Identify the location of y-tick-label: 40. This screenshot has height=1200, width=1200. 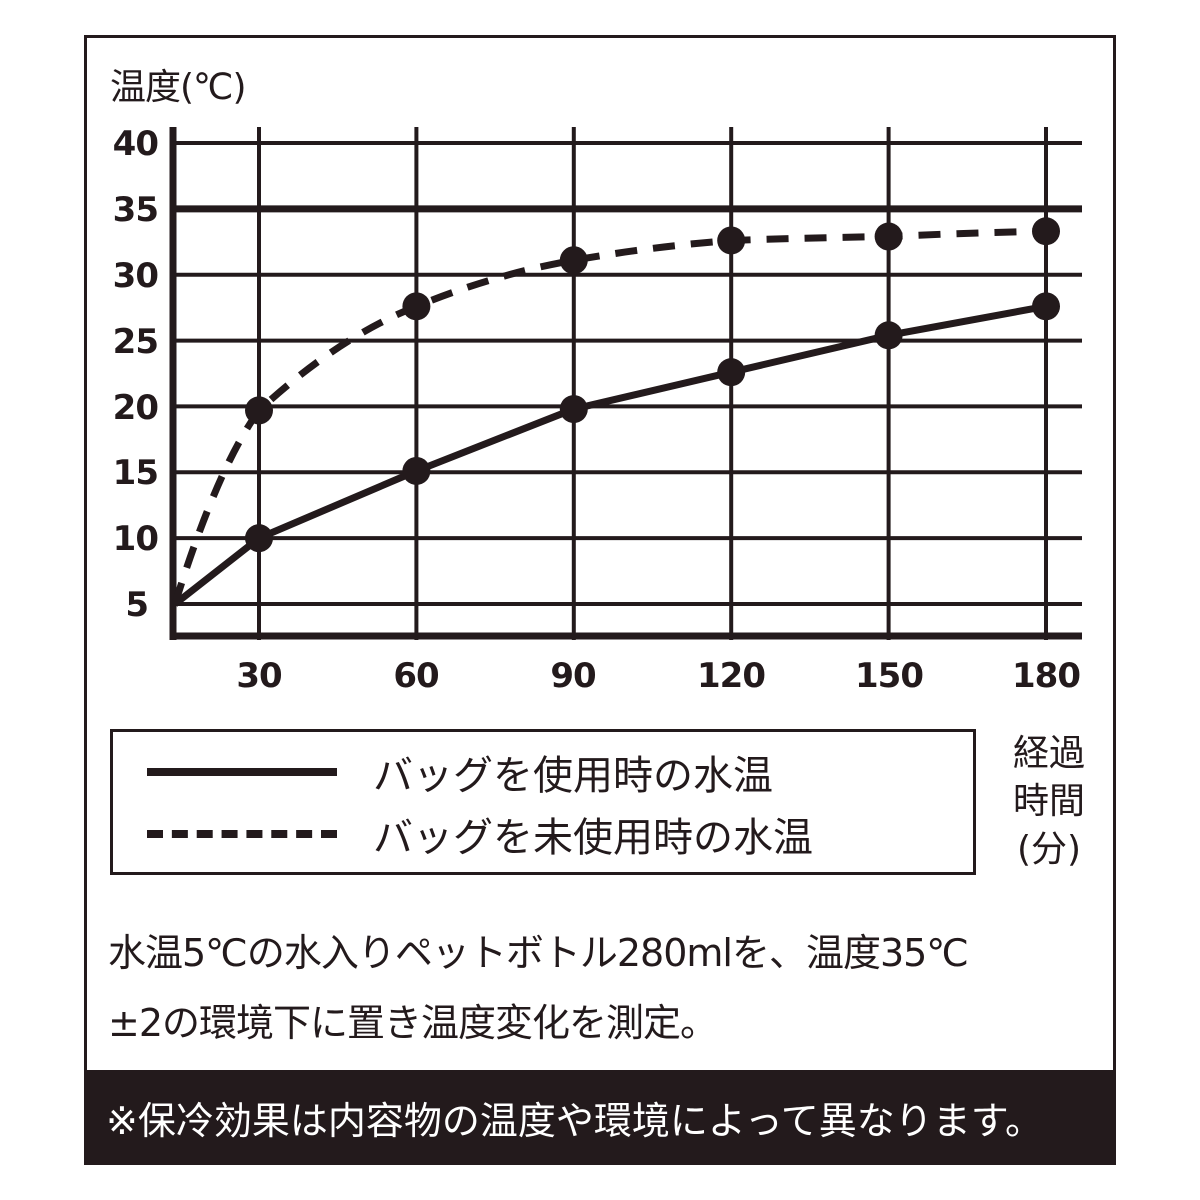
(135, 144).